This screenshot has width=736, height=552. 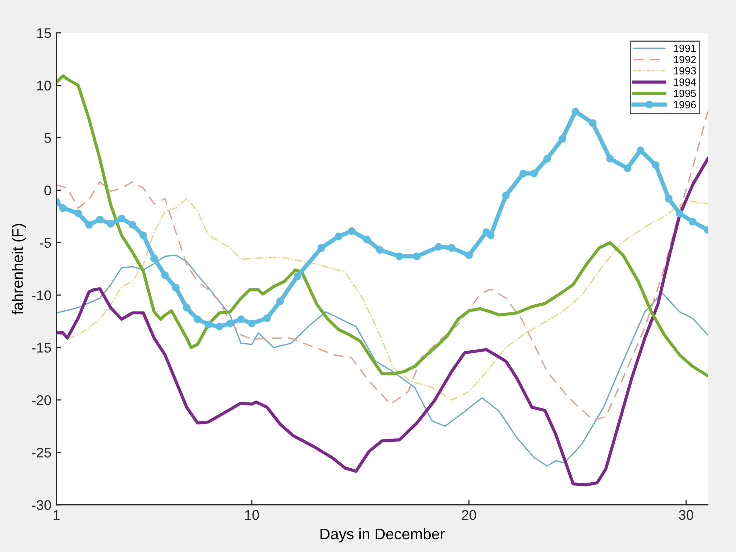 What do you see at coordinates (685, 105) in the screenshot?
I see `legend-label: 1996` at bounding box center [685, 105].